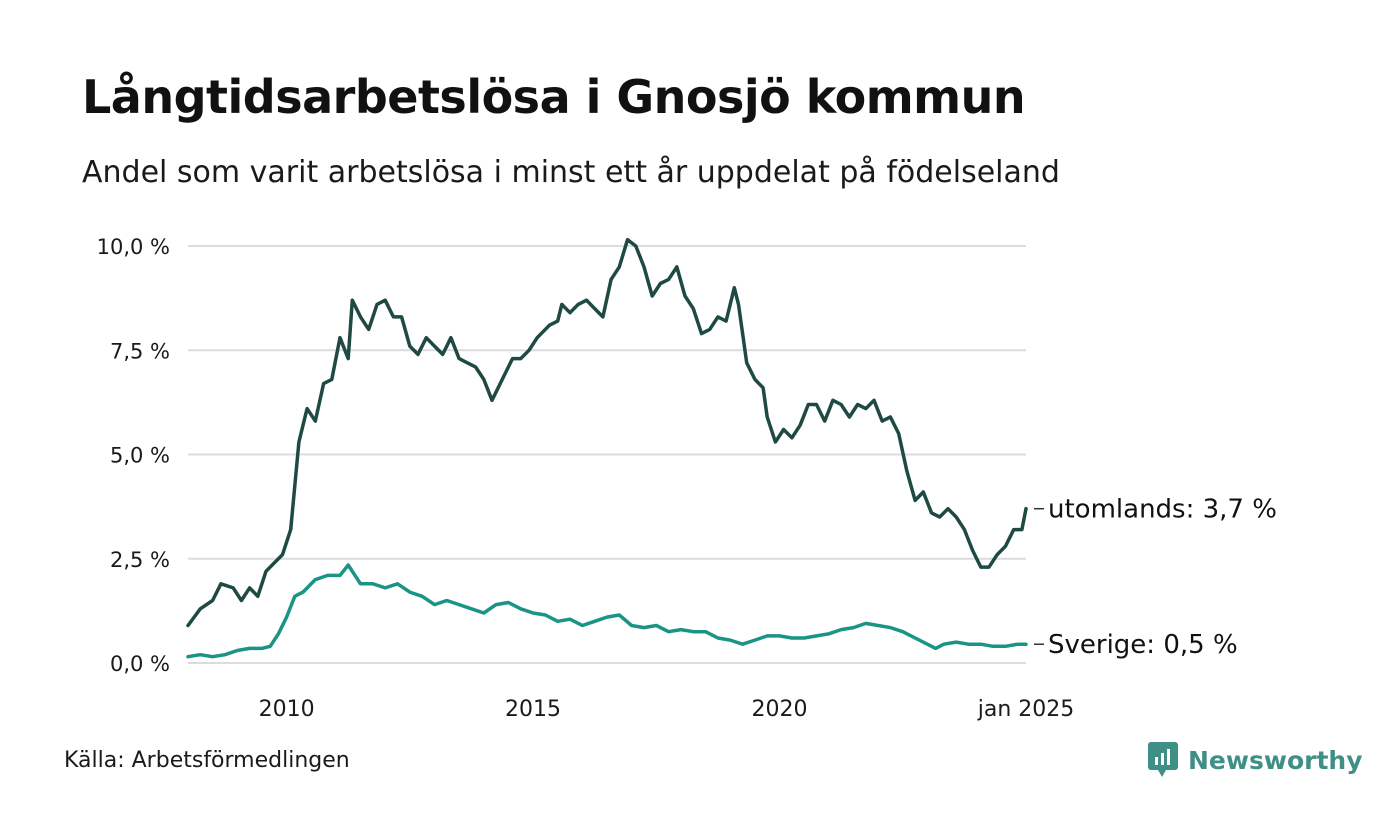  I want to click on series-line-sverige, so click(607, 611).